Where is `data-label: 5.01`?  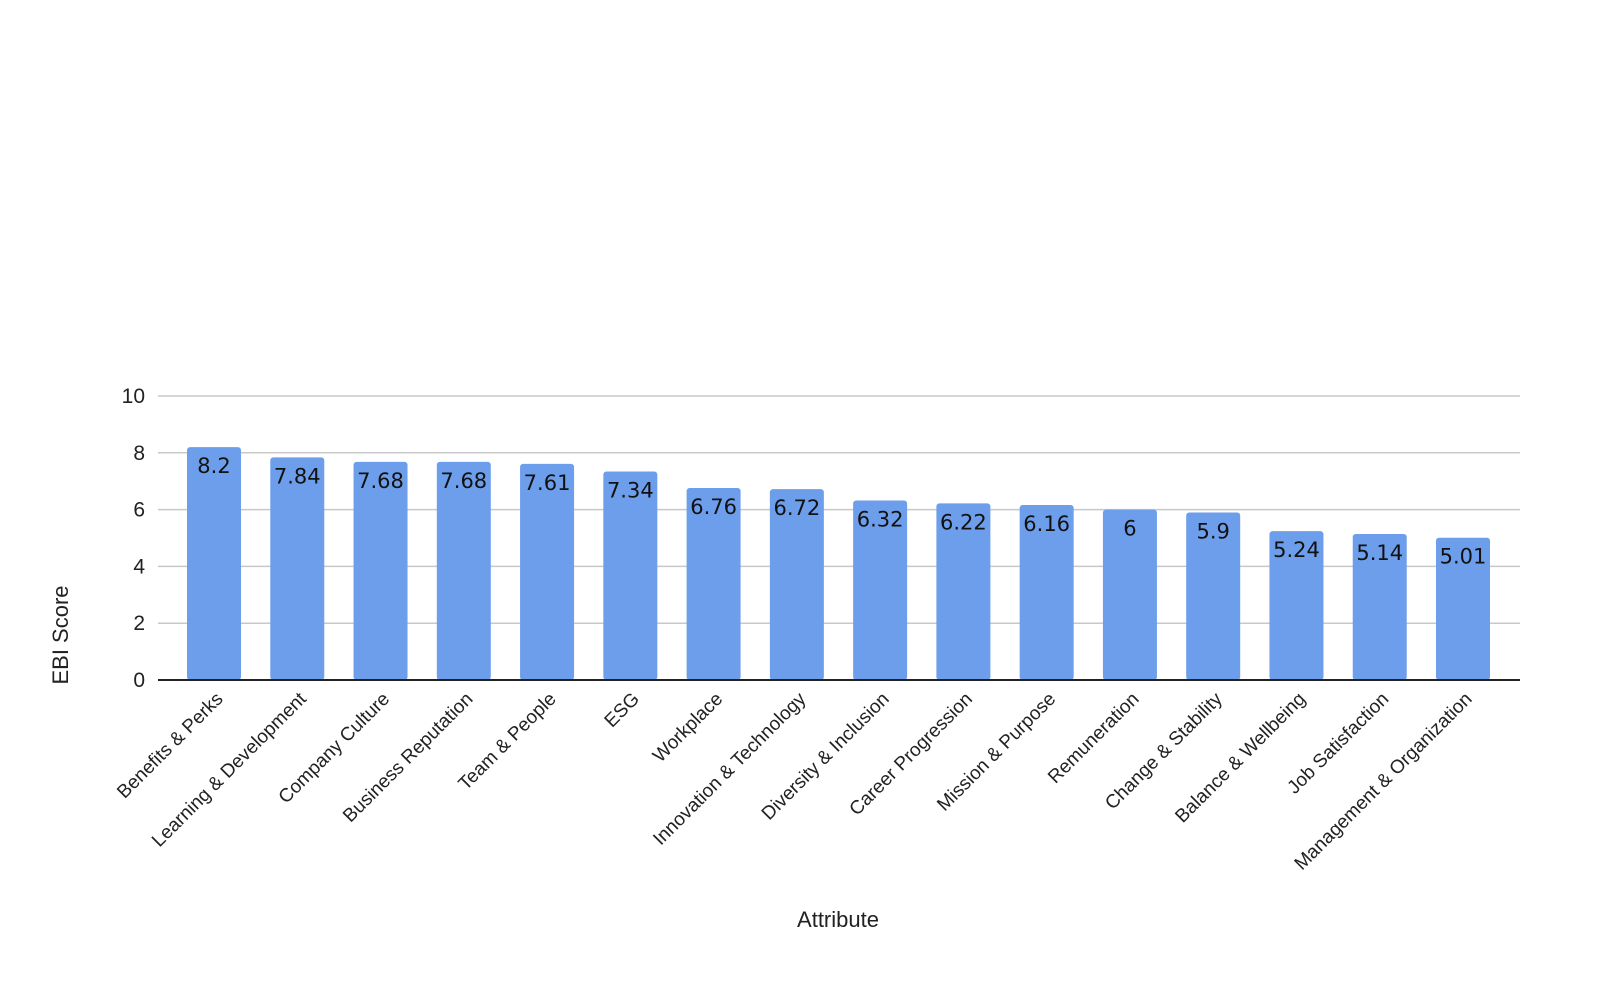
data-label: 5.01 is located at coordinates (1463, 557).